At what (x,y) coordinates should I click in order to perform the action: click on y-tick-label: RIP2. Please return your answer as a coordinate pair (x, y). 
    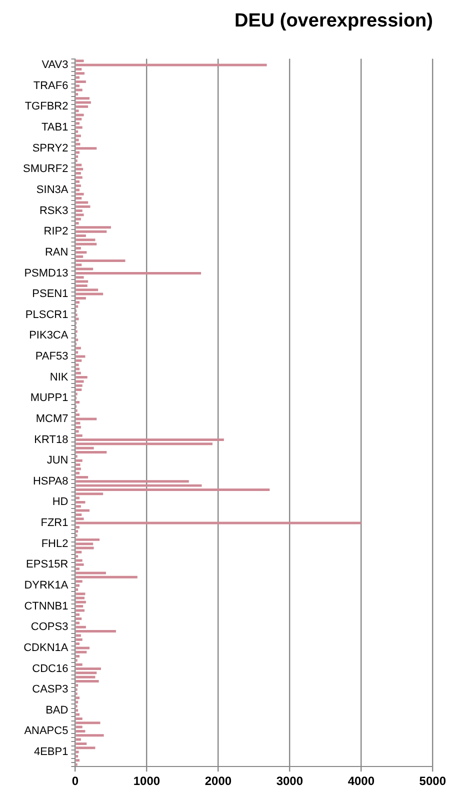
    Looking at the image, I should click on (56, 232).